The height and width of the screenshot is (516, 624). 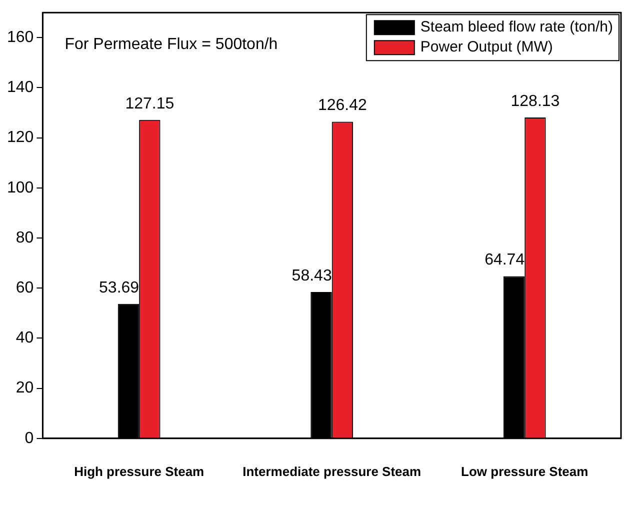 What do you see at coordinates (25, 288) in the screenshot?
I see `y-tick-label: 60` at bounding box center [25, 288].